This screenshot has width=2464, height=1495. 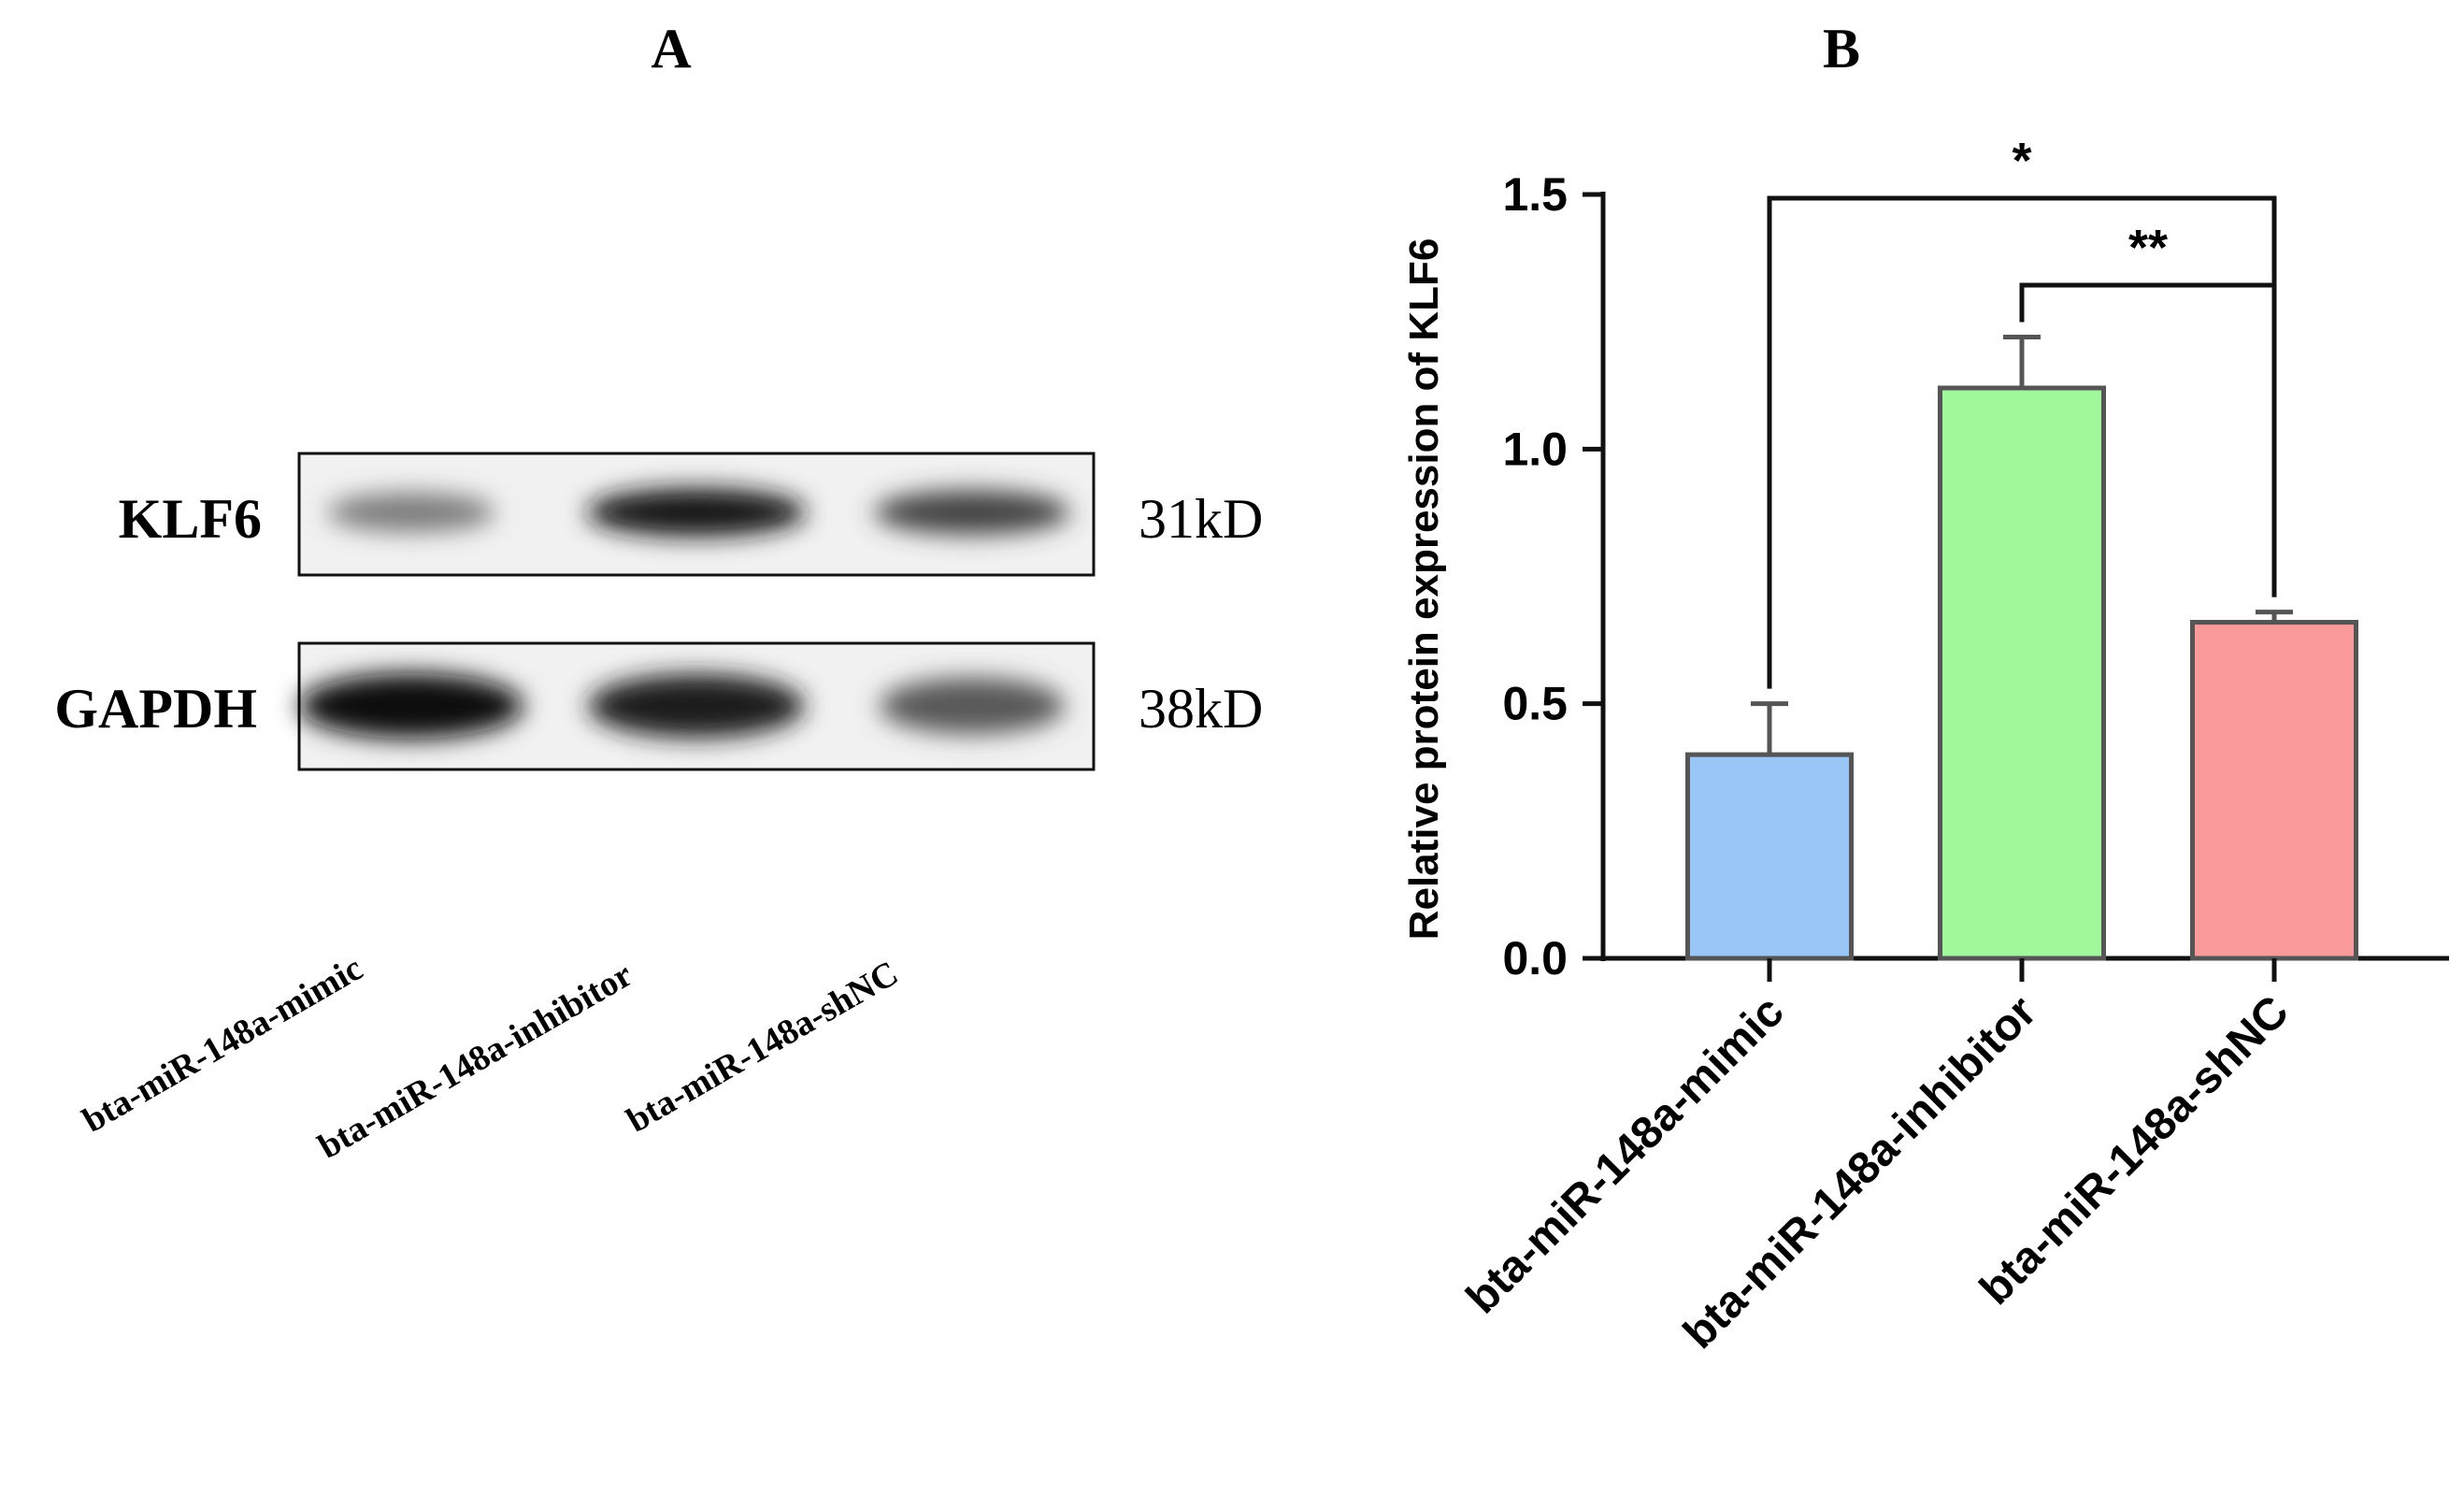 What do you see at coordinates (1201, 709) in the screenshot?
I see `size-label-gapdh: 38kD` at bounding box center [1201, 709].